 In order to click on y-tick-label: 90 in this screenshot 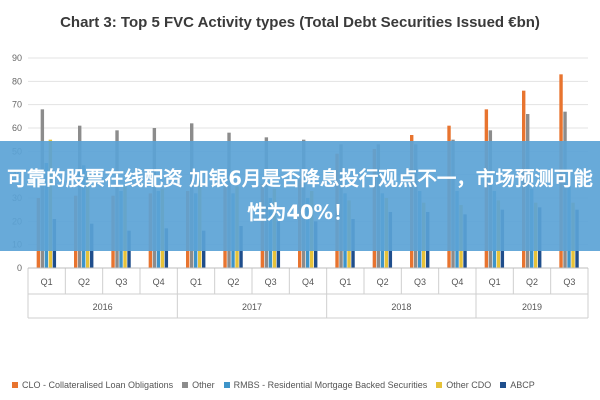, I will do `click(17, 58)`.